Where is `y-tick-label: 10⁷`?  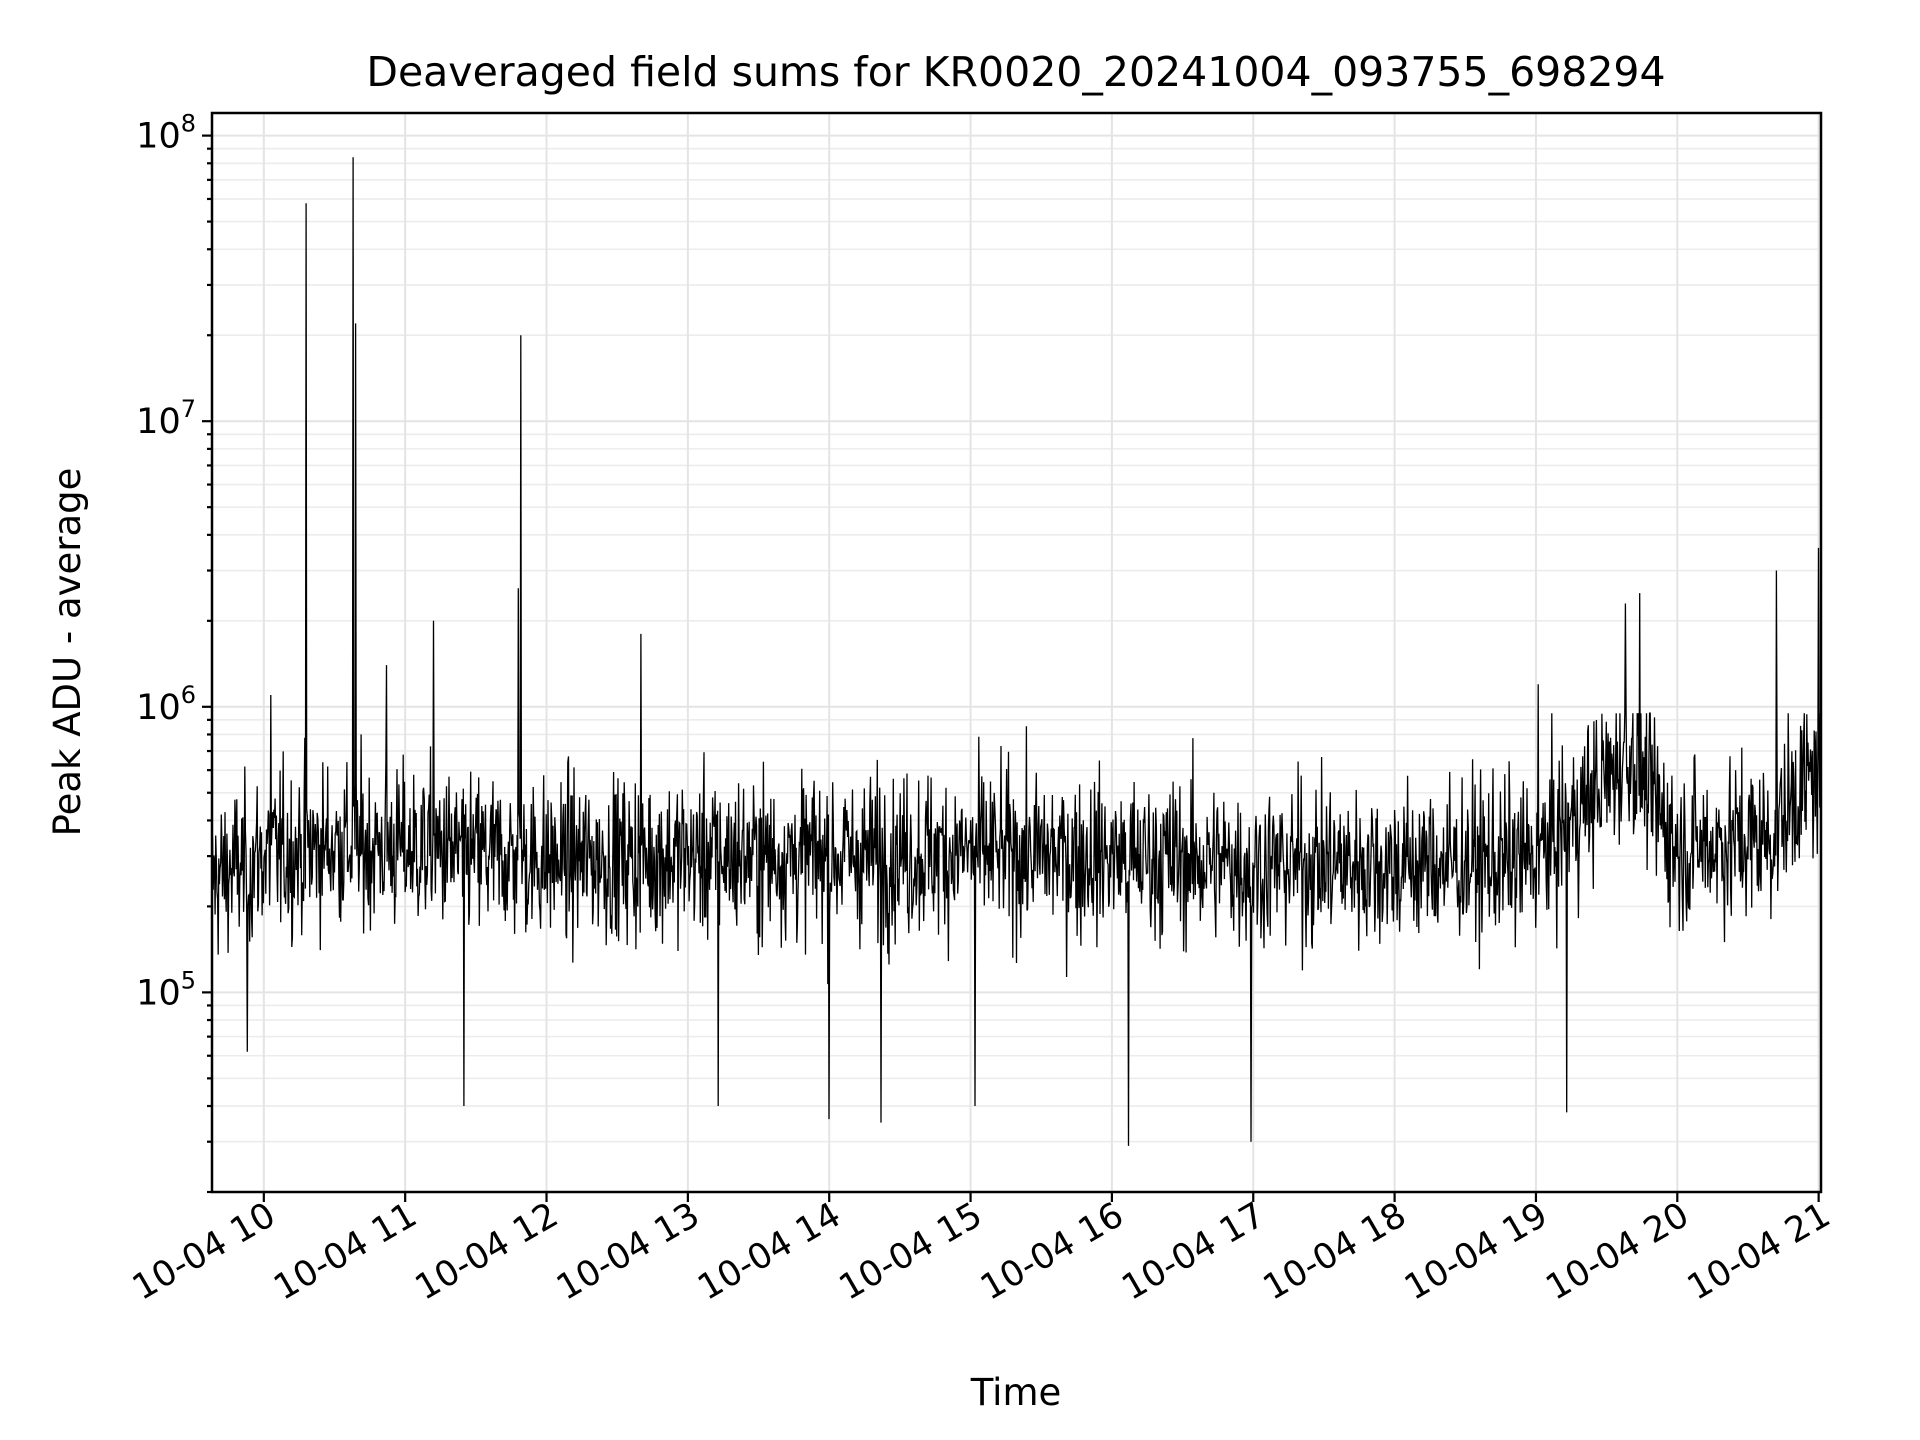 y-tick-label: 10⁷ is located at coordinates (166, 418).